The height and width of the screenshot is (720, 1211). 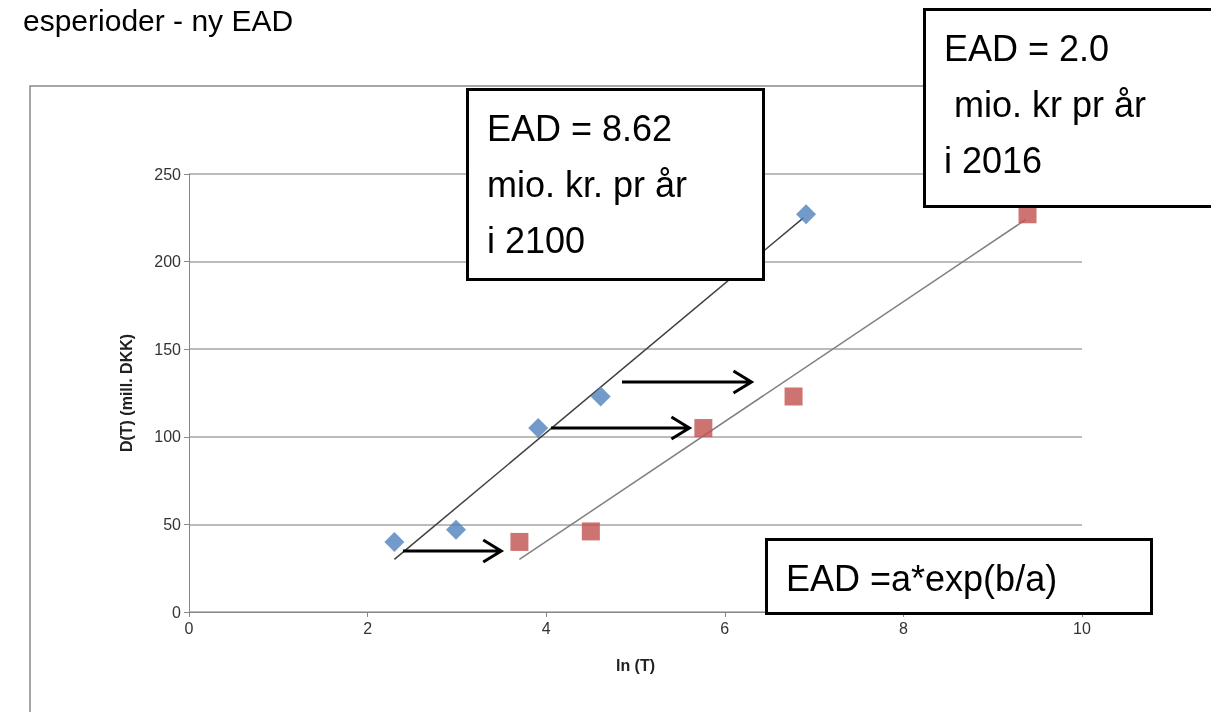 What do you see at coordinates (1067, 108) in the screenshot?
I see `text-box: EAD = 2.0 mio. kr pr år i 2016` at bounding box center [1067, 108].